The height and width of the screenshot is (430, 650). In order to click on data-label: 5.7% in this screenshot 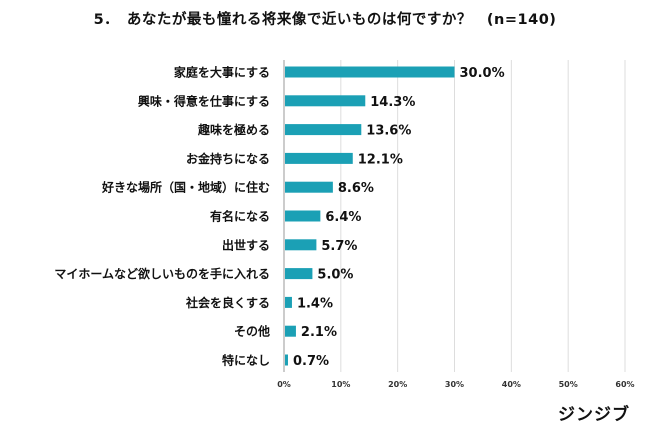, I will do `click(339, 246)`.